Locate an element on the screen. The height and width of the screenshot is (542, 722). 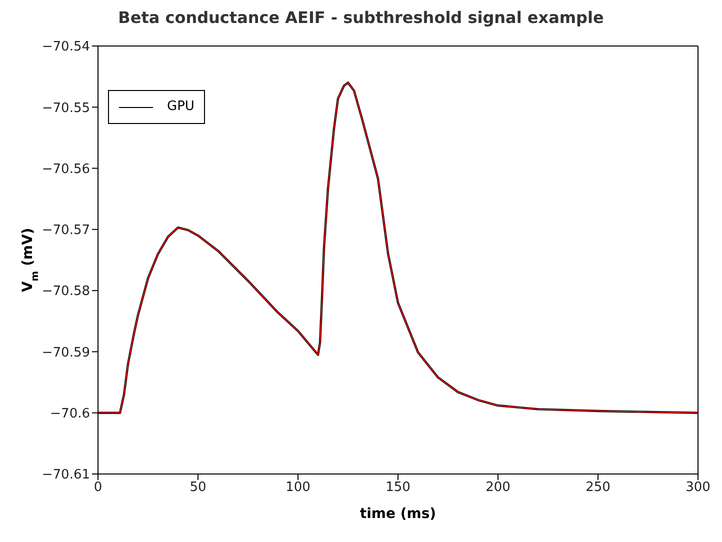
legend-label: GPU is located at coordinates (180, 107).